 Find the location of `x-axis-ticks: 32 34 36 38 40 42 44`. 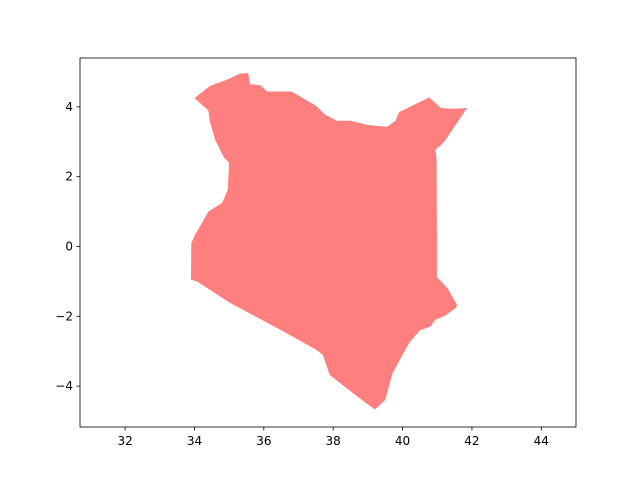

x-axis-ticks: 32 34 36 38 40 42 44 is located at coordinates (333, 437).